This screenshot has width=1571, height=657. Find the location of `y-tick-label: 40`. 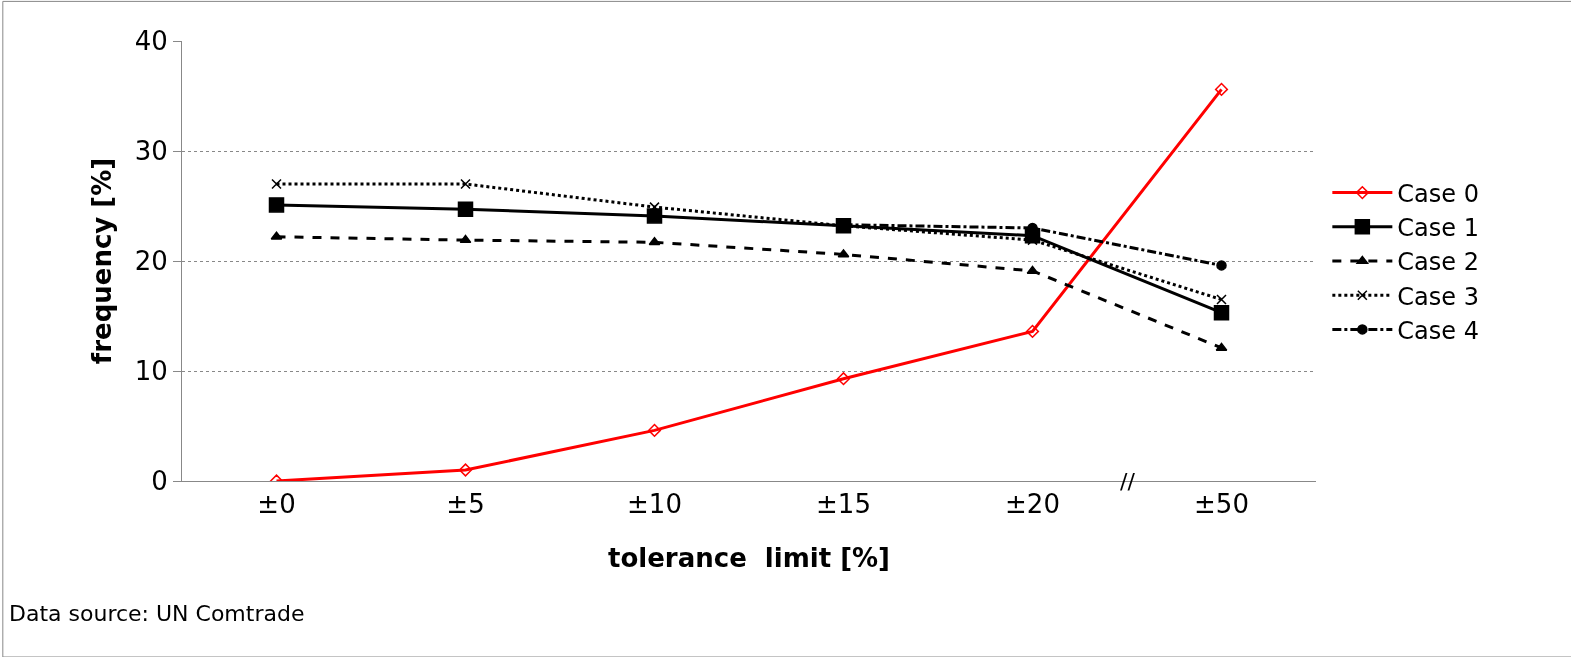

y-tick-label: 40 is located at coordinates (151, 41).